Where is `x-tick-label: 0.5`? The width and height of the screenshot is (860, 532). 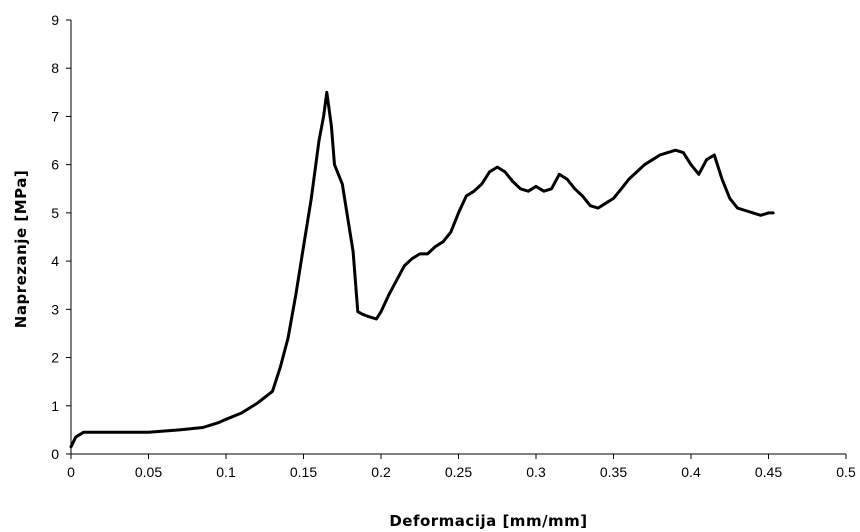
x-tick-label: 0.5 is located at coordinates (846, 472).